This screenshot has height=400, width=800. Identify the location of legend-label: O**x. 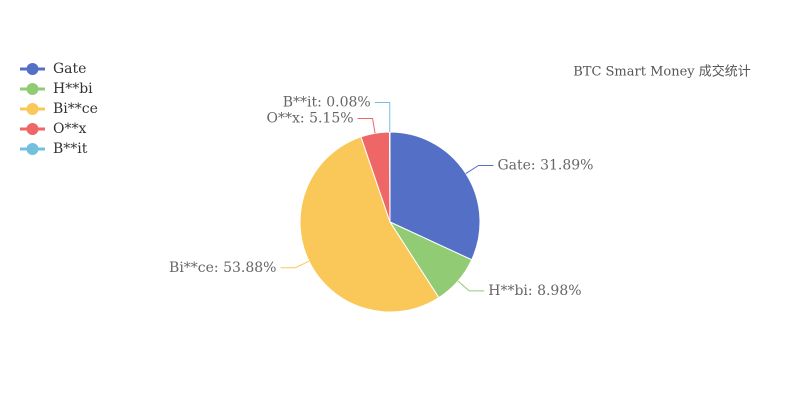
(69, 129).